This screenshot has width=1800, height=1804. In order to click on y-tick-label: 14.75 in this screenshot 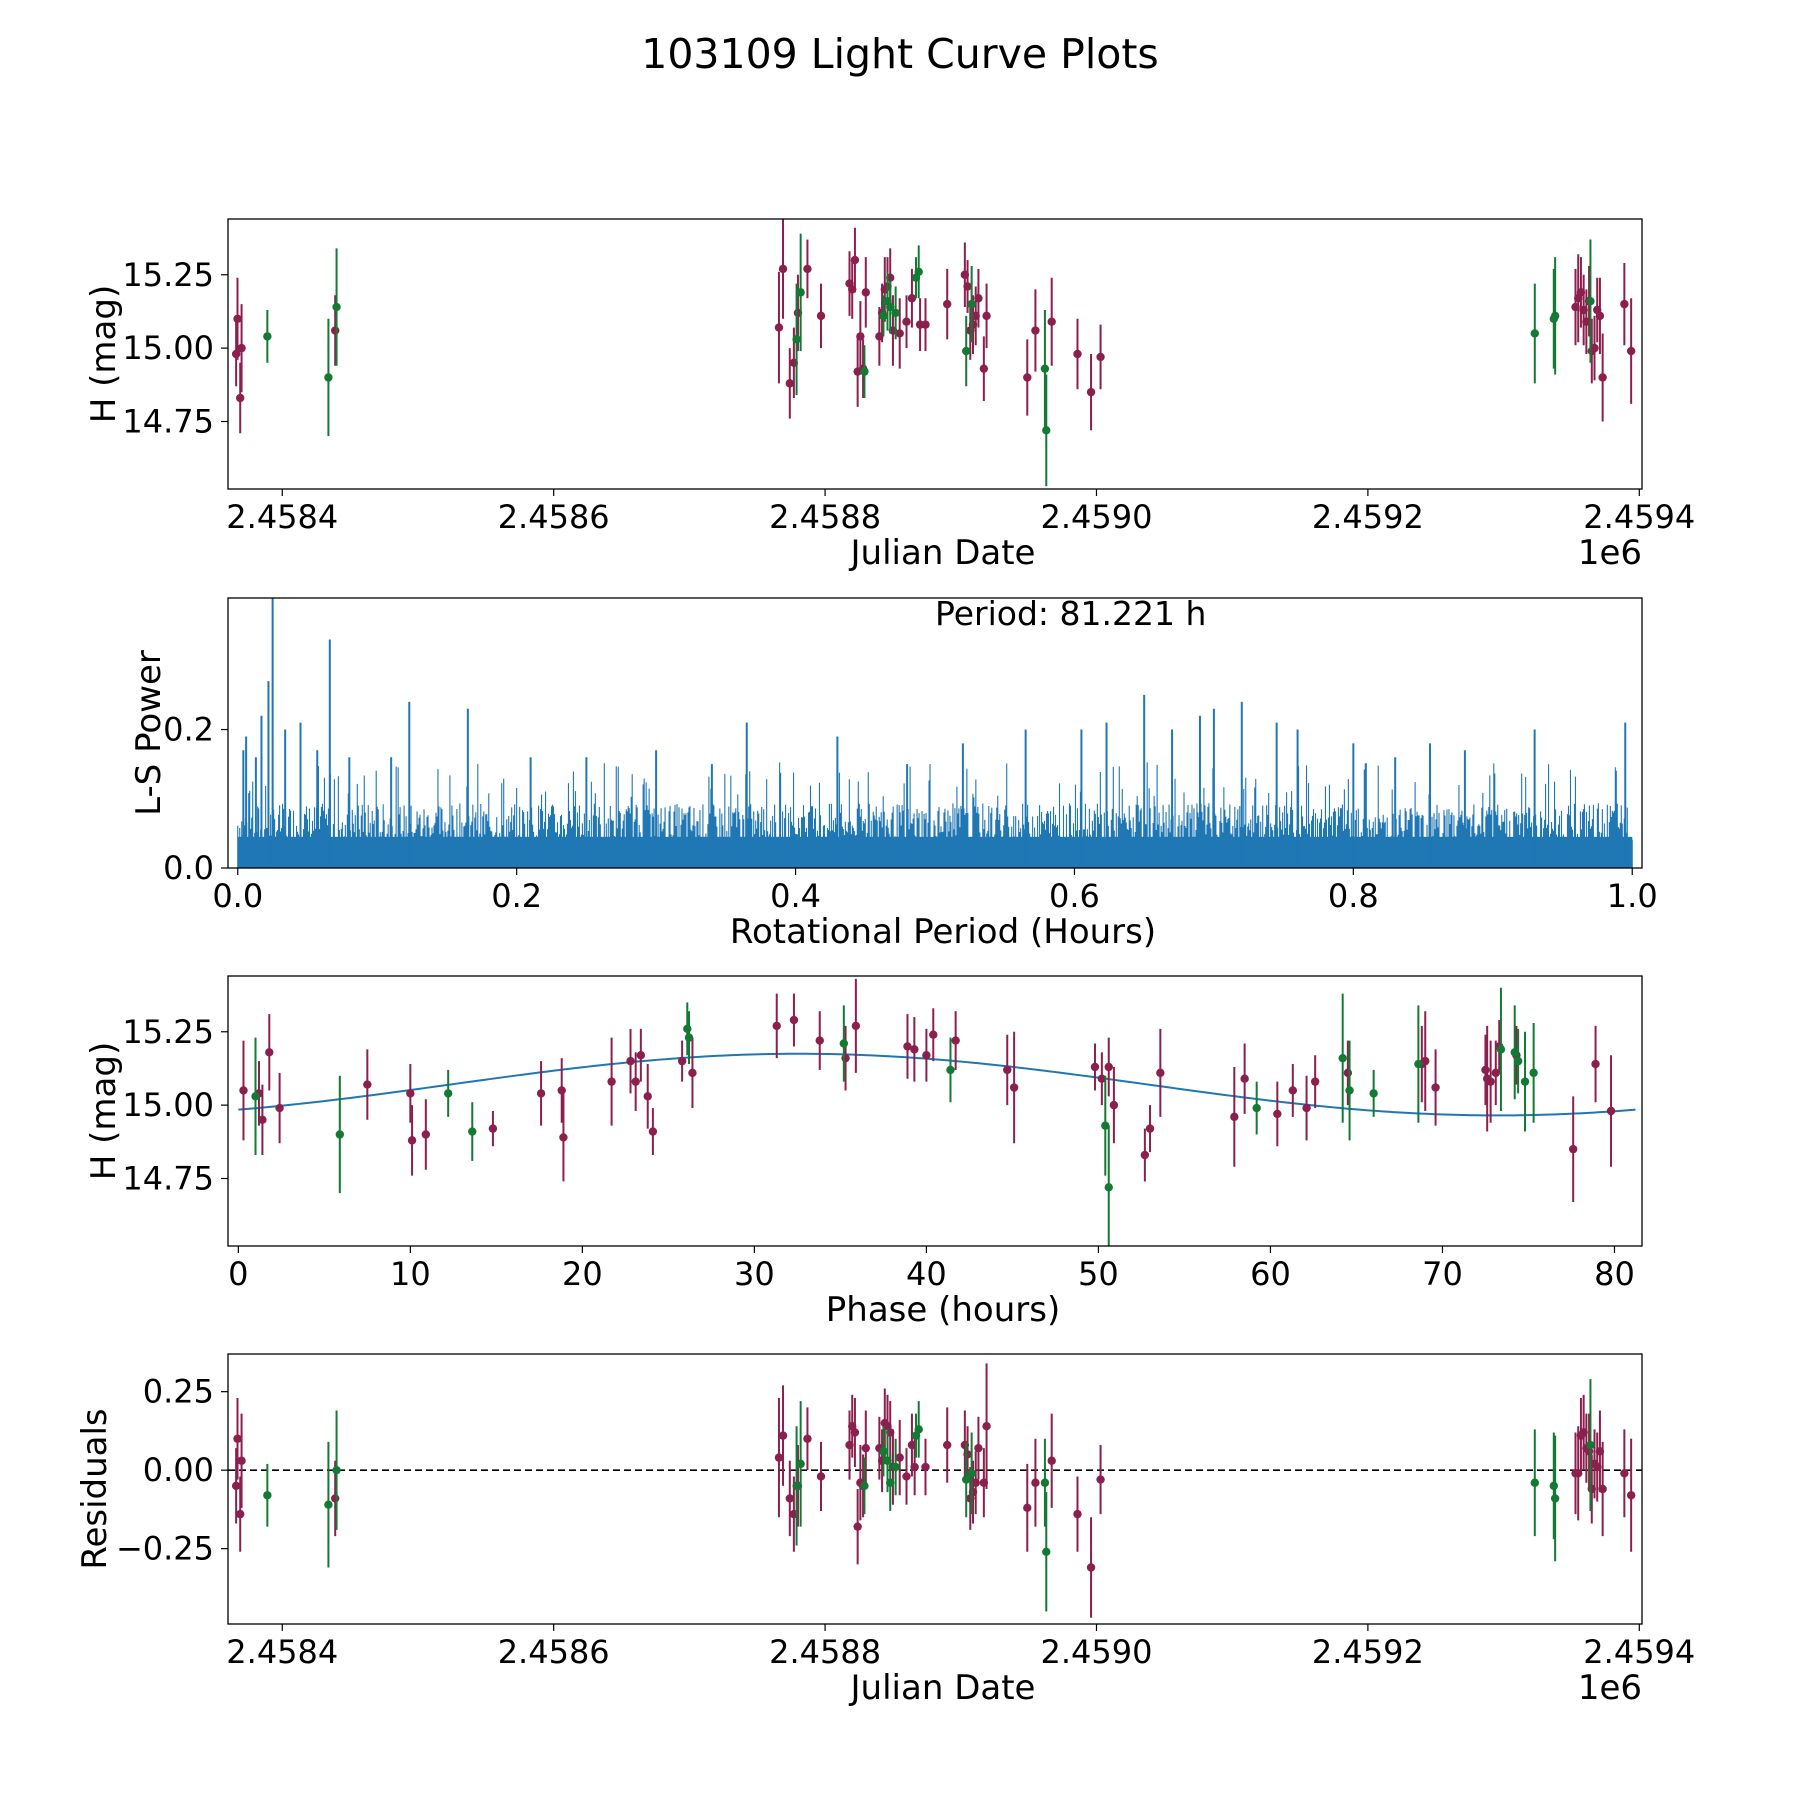, I will do `click(168, 1179)`.